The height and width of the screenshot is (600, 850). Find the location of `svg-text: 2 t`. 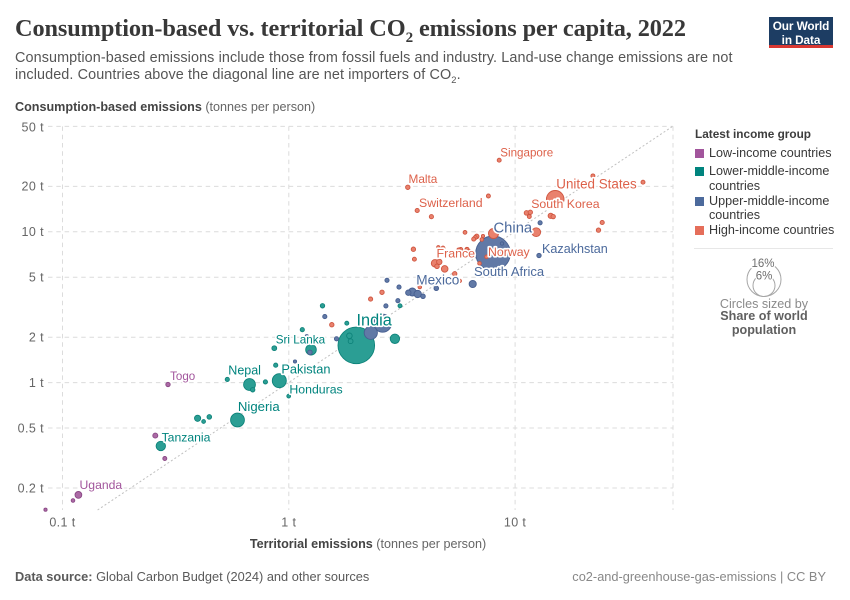

svg-text: 2 t is located at coordinates (36, 338).